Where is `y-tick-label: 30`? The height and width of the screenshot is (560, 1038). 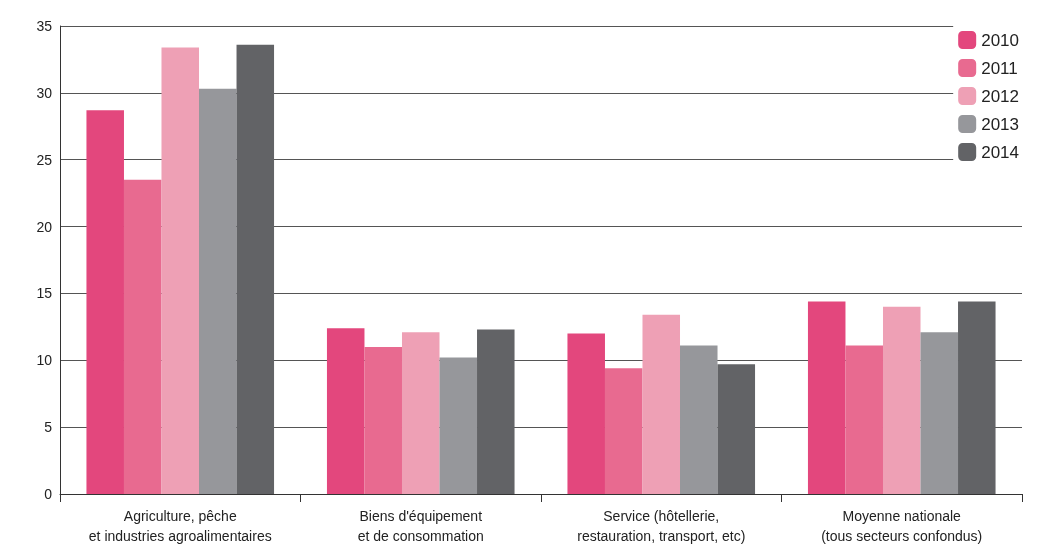 y-tick-label: 30 is located at coordinates (44, 92).